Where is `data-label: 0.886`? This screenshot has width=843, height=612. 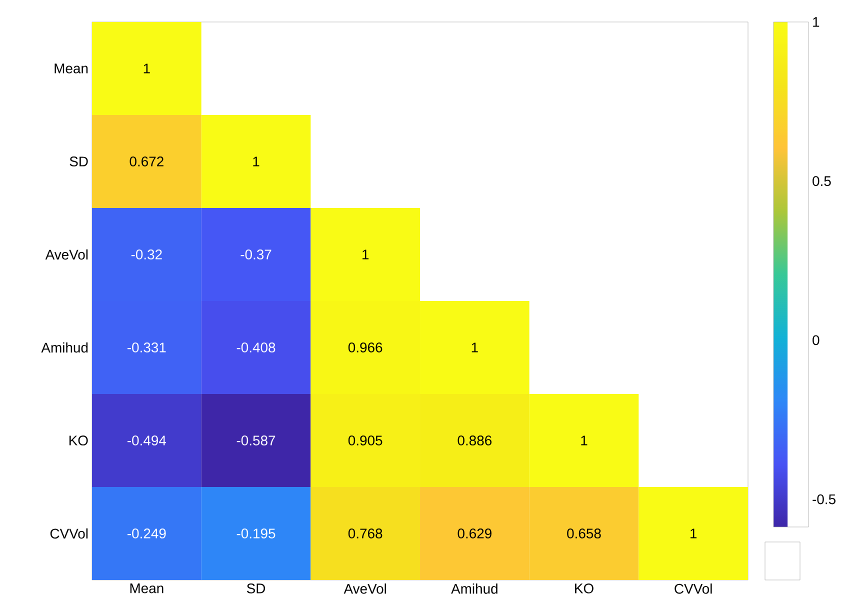
data-label: 0.886 is located at coordinates (475, 441).